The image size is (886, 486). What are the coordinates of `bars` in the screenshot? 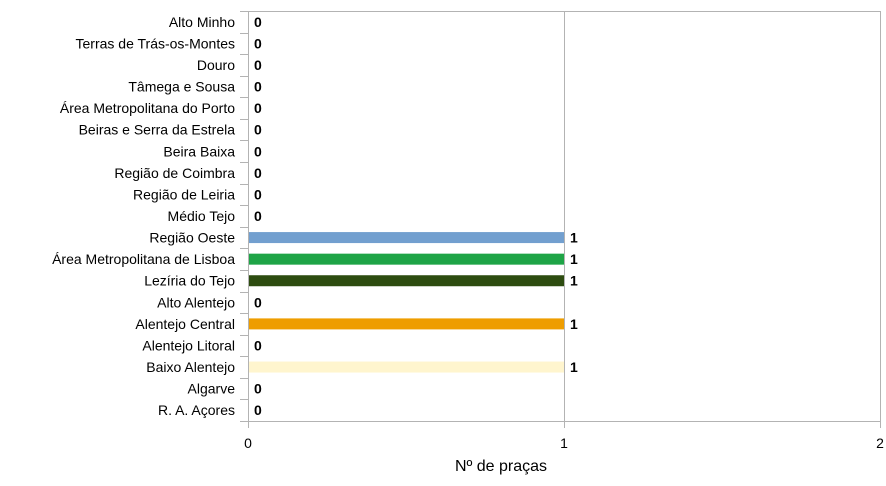 It's located at (406, 302).